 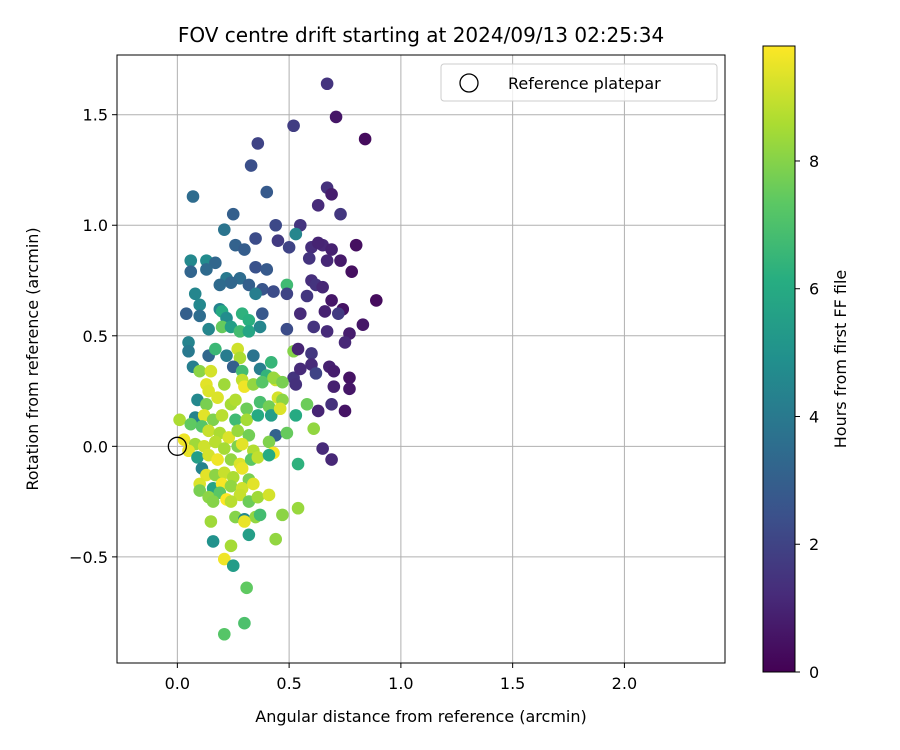 What do you see at coordinates (469, 83) in the screenshot?
I see `legend-marker` at bounding box center [469, 83].